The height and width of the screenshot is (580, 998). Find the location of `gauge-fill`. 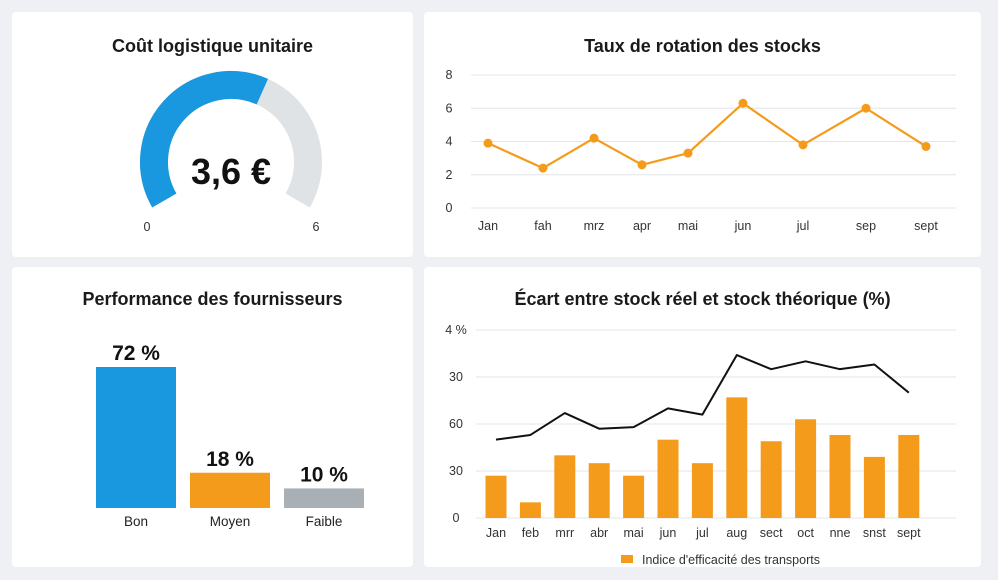

gauge-fill is located at coordinates (204, 139).